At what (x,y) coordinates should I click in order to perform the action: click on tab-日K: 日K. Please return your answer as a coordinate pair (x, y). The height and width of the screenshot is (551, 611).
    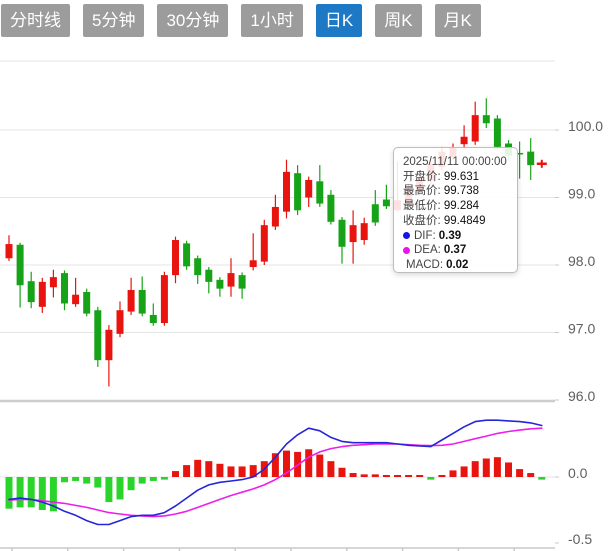
    Looking at the image, I should click on (339, 20).